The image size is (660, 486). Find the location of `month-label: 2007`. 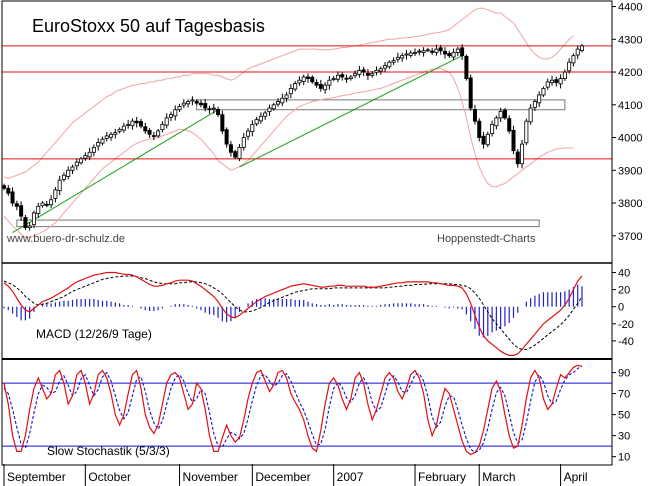

month-label: 2007 is located at coordinates (350, 477).